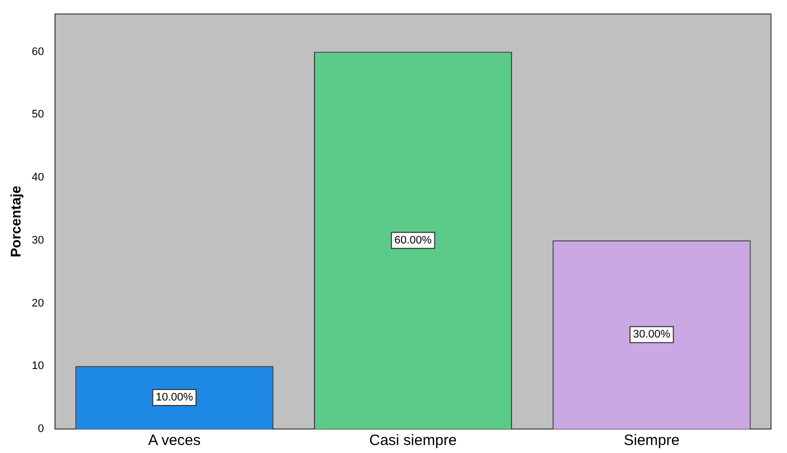  What do you see at coordinates (413, 240) in the screenshot?
I see `data-label: 60.00%` at bounding box center [413, 240].